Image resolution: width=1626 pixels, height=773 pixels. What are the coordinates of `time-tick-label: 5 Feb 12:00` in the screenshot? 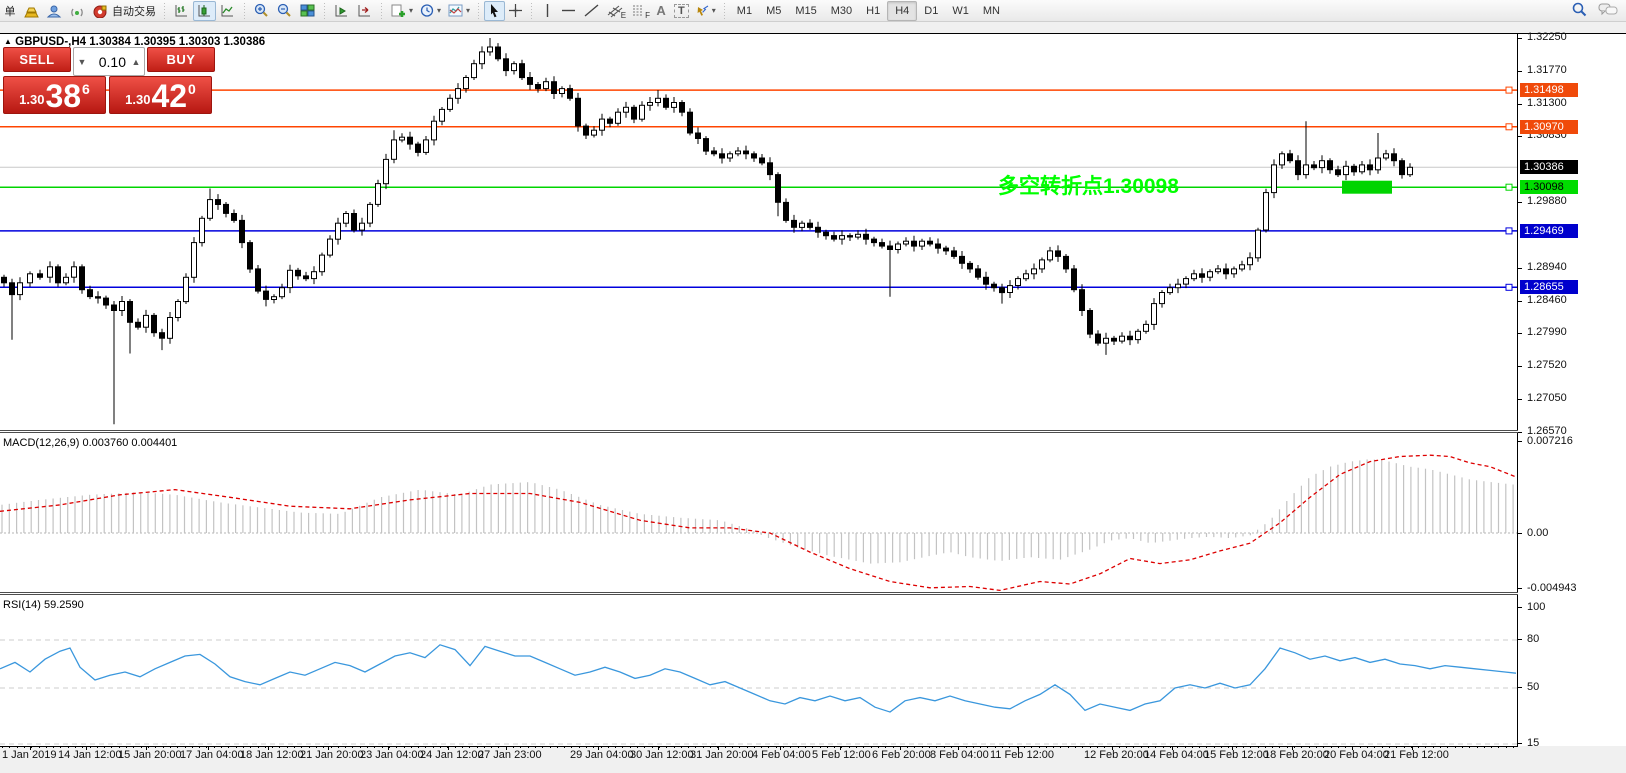 It's located at (841, 755).